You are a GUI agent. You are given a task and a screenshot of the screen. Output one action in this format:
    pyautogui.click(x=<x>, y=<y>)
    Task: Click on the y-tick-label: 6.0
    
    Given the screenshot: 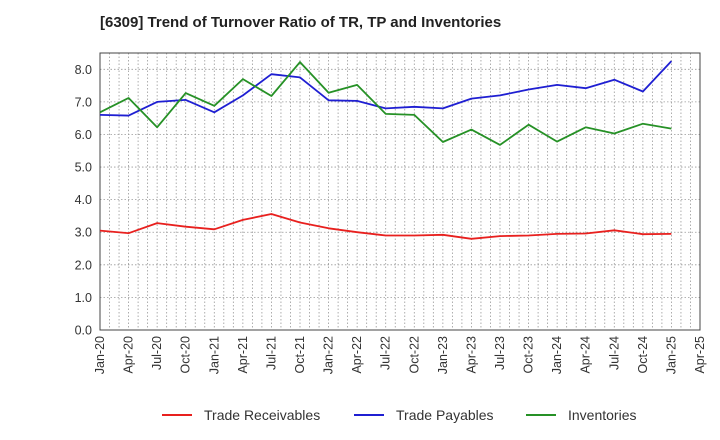 What is the action you would take?
    pyautogui.click(x=83, y=135)
    